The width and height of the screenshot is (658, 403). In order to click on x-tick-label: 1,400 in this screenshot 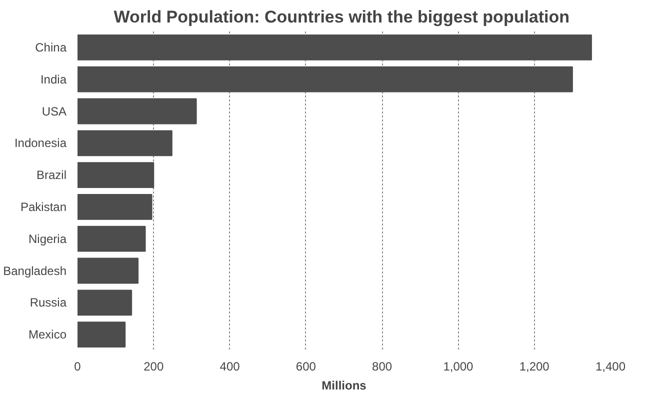, I will do `click(610, 367)`.